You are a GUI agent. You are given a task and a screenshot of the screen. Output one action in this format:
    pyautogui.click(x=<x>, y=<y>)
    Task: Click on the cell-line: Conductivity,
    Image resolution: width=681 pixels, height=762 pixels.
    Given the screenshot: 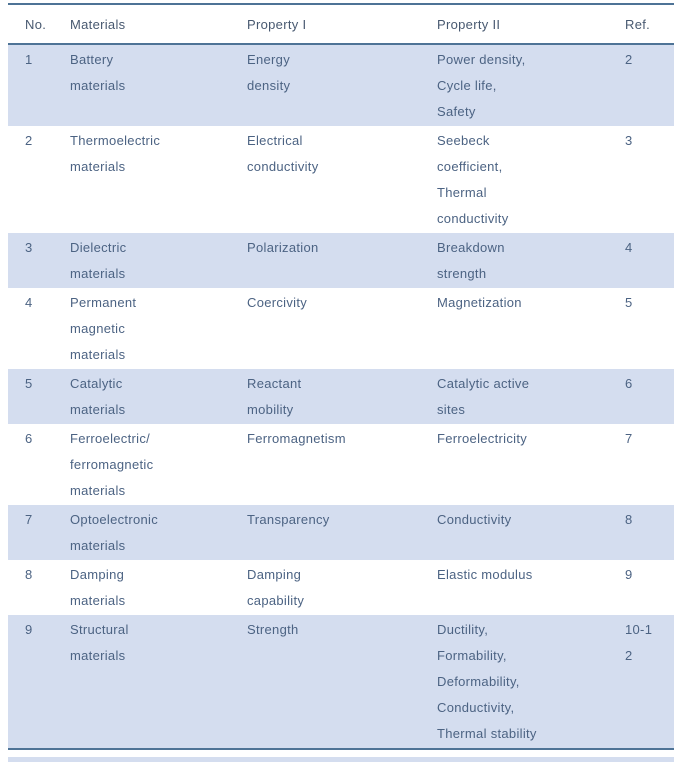 What is the action you would take?
    pyautogui.click(x=476, y=707)
    